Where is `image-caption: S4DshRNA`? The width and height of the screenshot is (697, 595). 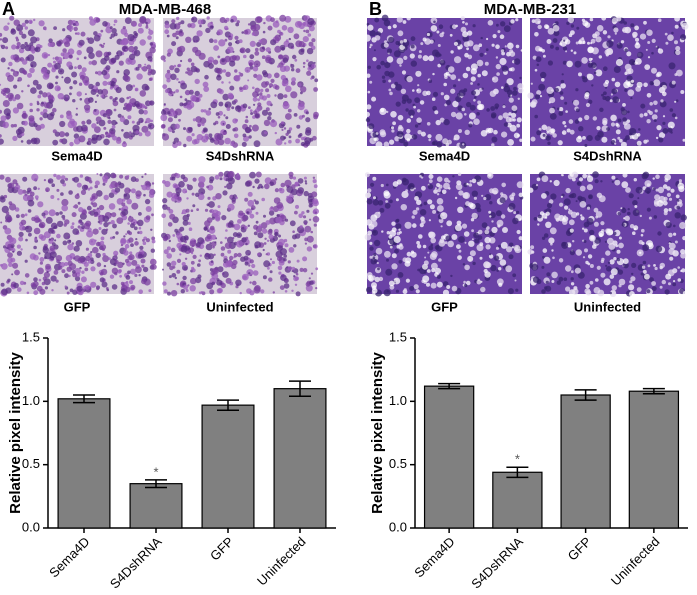
image-caption: S4DshRNA is located at coordinates (607, 155).